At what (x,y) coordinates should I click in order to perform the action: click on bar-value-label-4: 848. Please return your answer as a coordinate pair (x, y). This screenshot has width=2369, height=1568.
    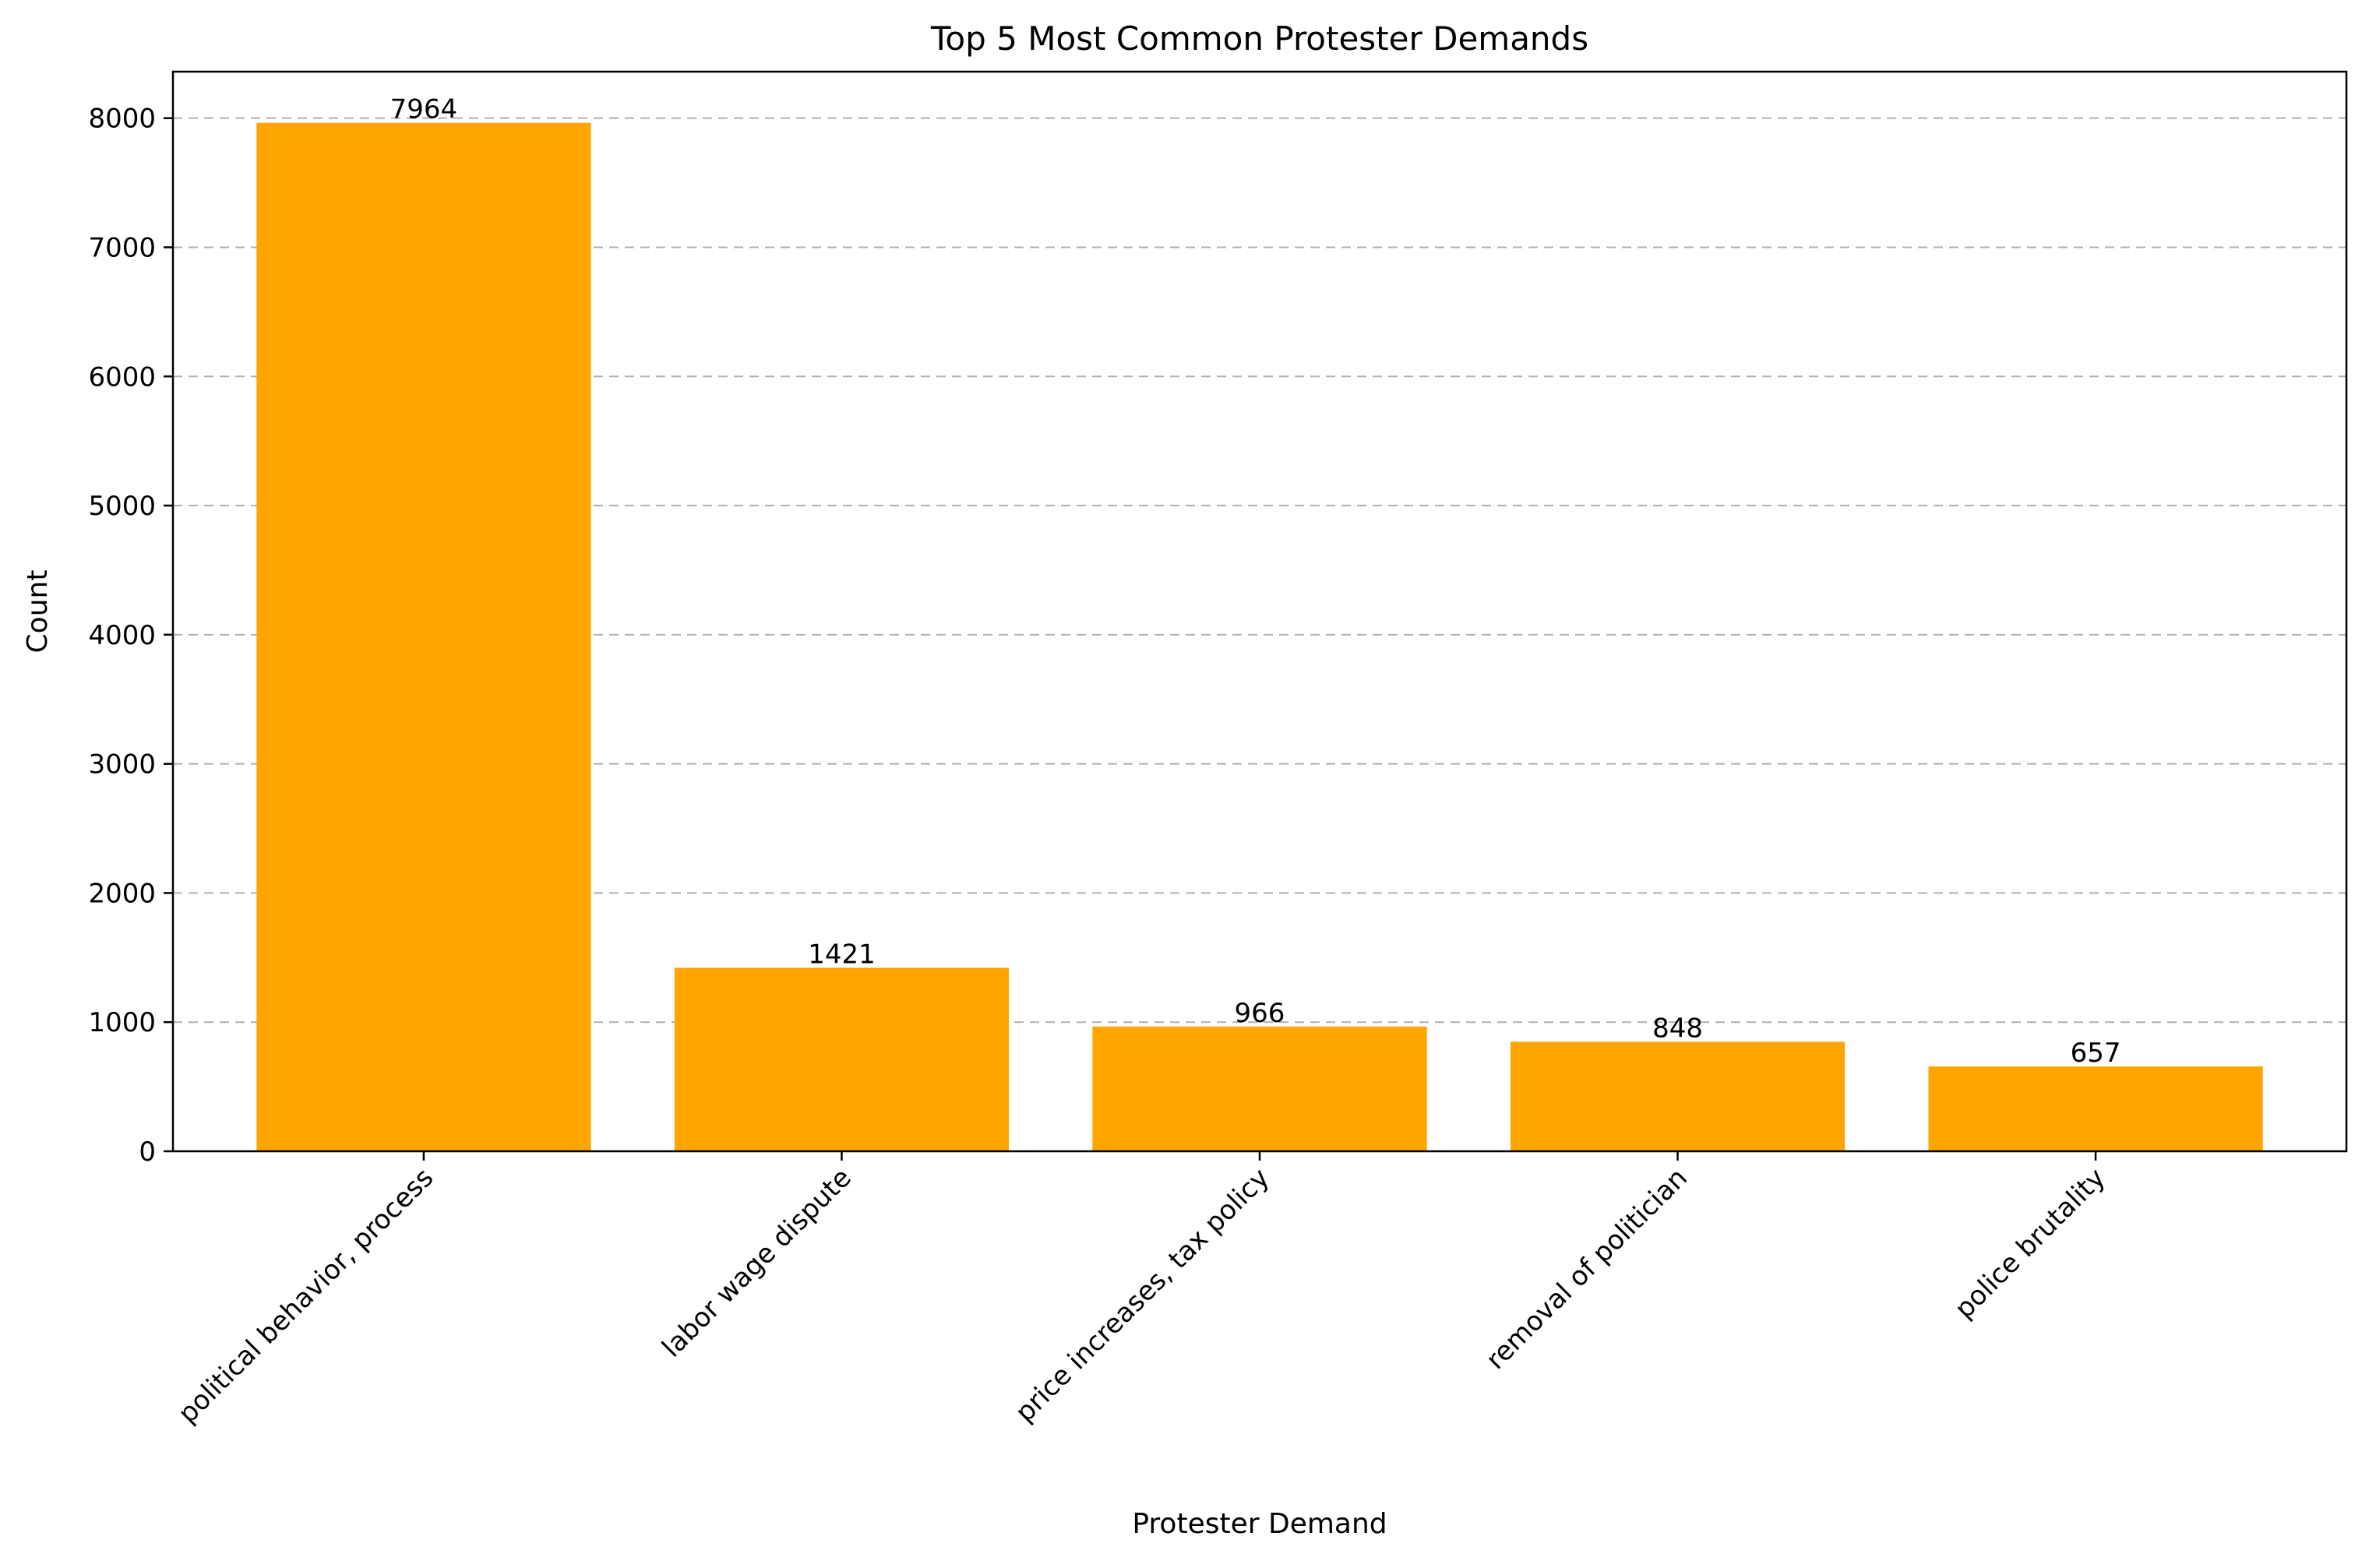
    Looking at the image, I should click on (1677, 1028).